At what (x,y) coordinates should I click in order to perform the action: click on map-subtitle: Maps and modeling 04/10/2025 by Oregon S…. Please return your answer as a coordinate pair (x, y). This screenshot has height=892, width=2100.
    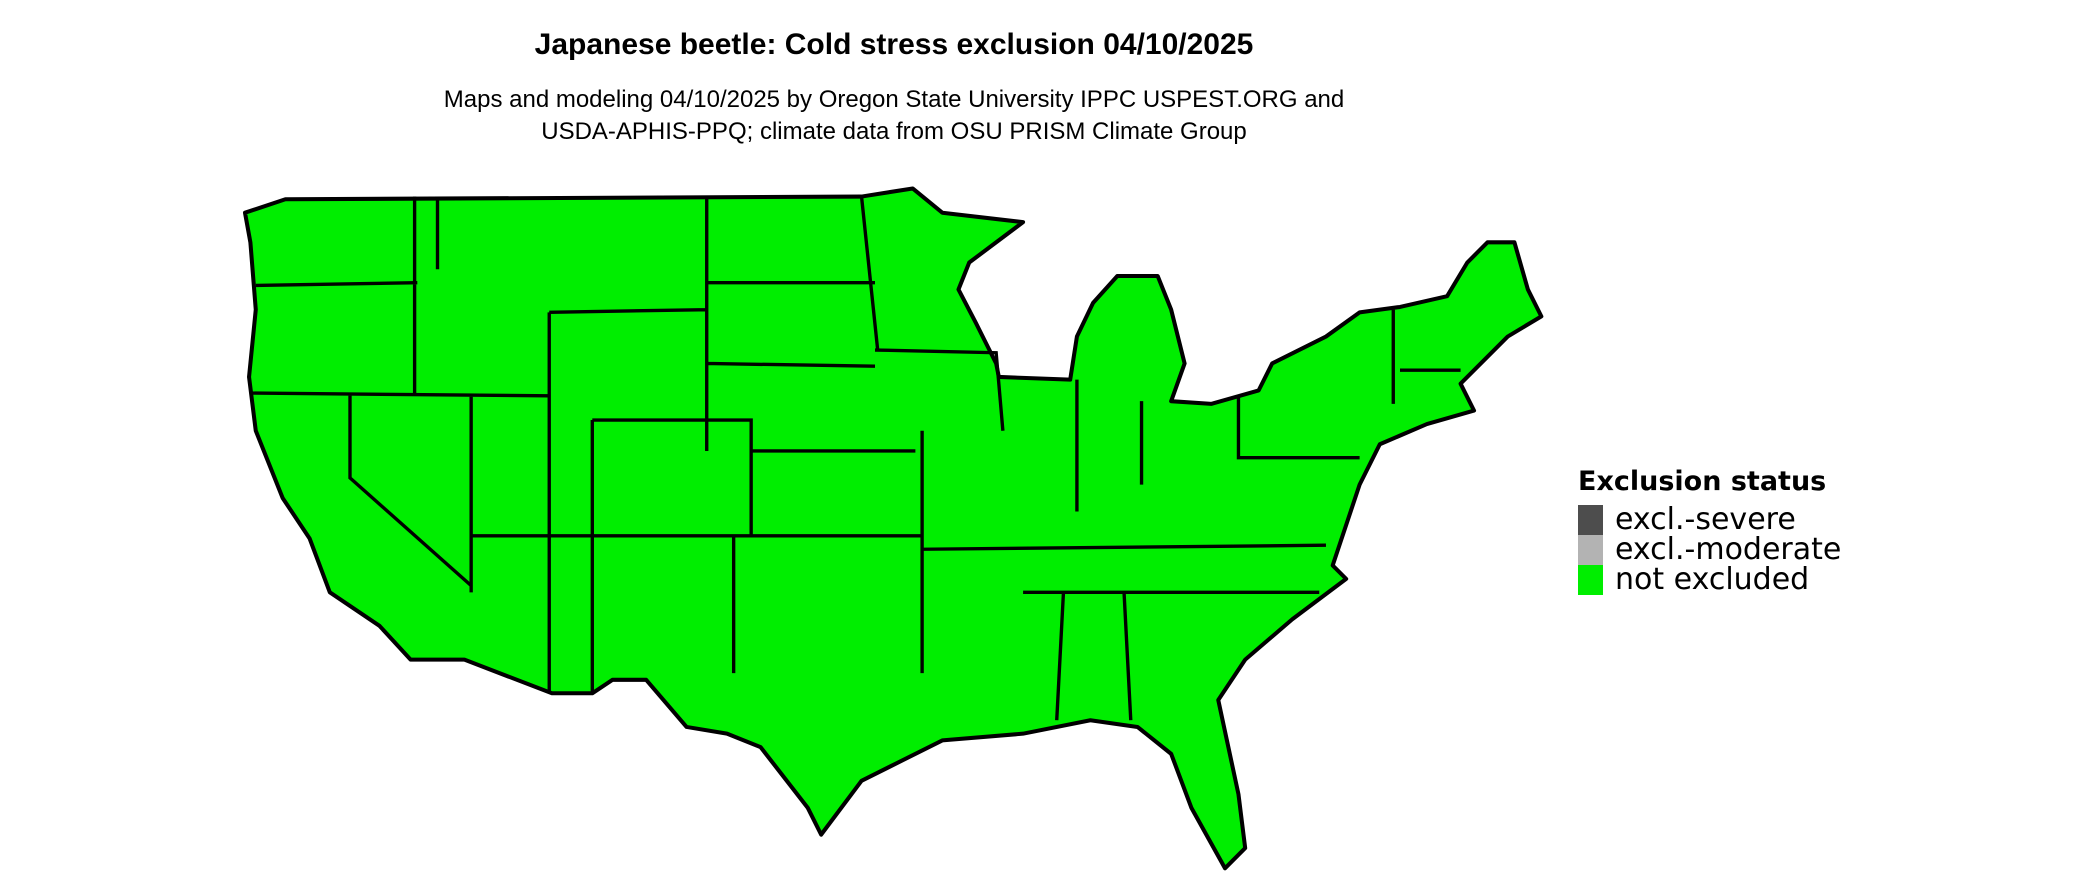
    Looking at the image, I should click on (894, 116).